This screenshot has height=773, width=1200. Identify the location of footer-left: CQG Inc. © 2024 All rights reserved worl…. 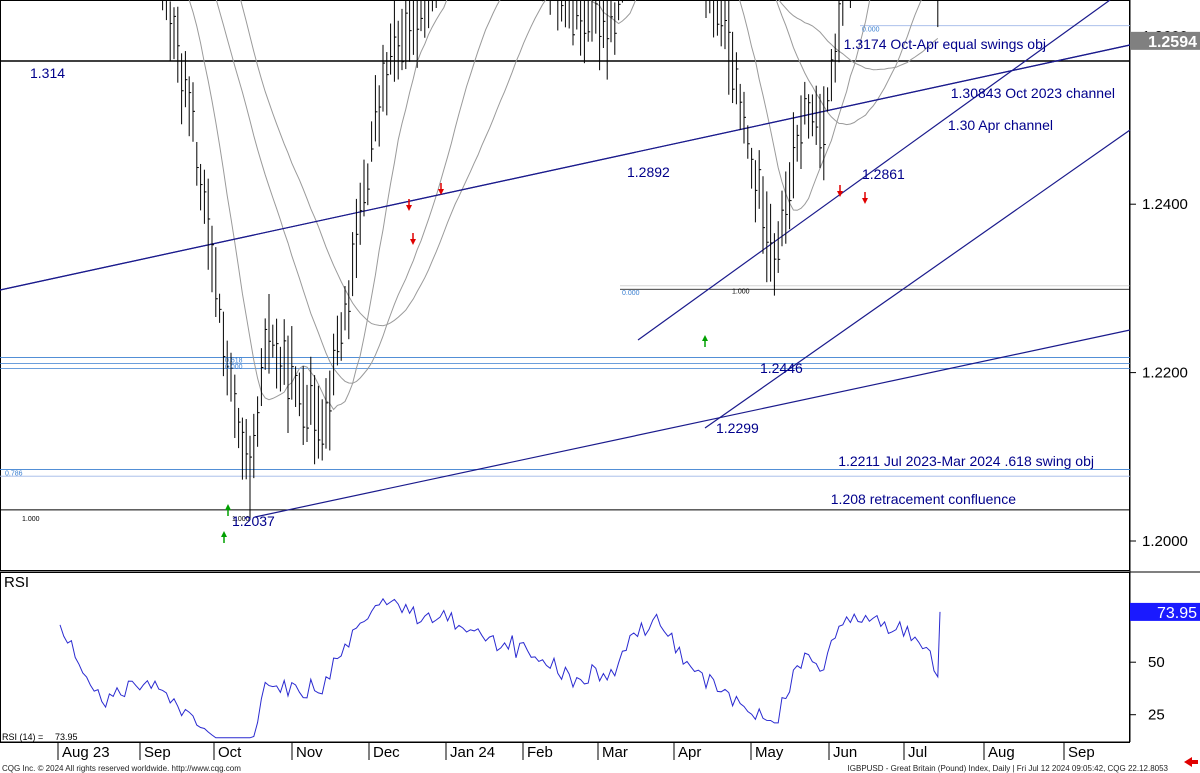
(121, 768).